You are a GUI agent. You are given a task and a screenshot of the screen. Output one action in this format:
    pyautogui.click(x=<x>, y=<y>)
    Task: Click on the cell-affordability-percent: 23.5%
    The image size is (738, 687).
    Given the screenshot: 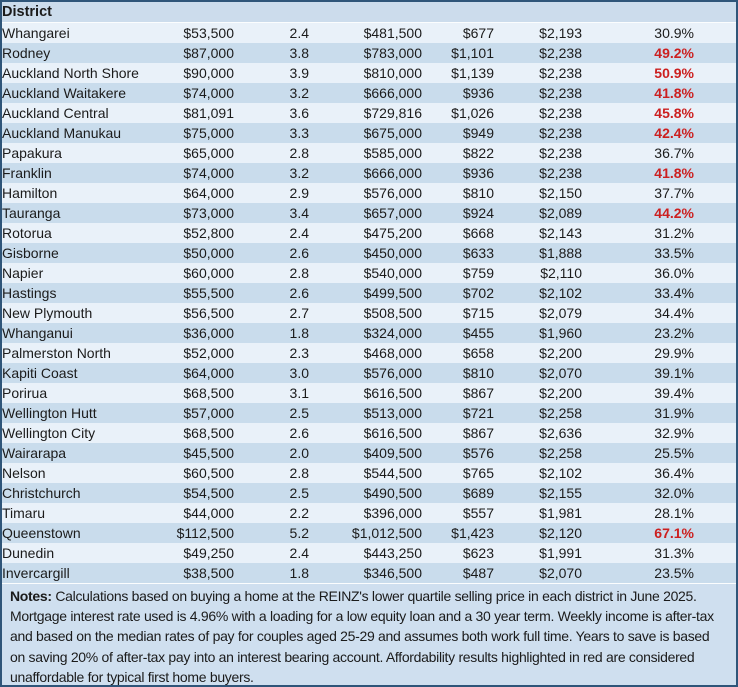 What is the action you would take?
    pyautogui.click(x=638, y=573)
    